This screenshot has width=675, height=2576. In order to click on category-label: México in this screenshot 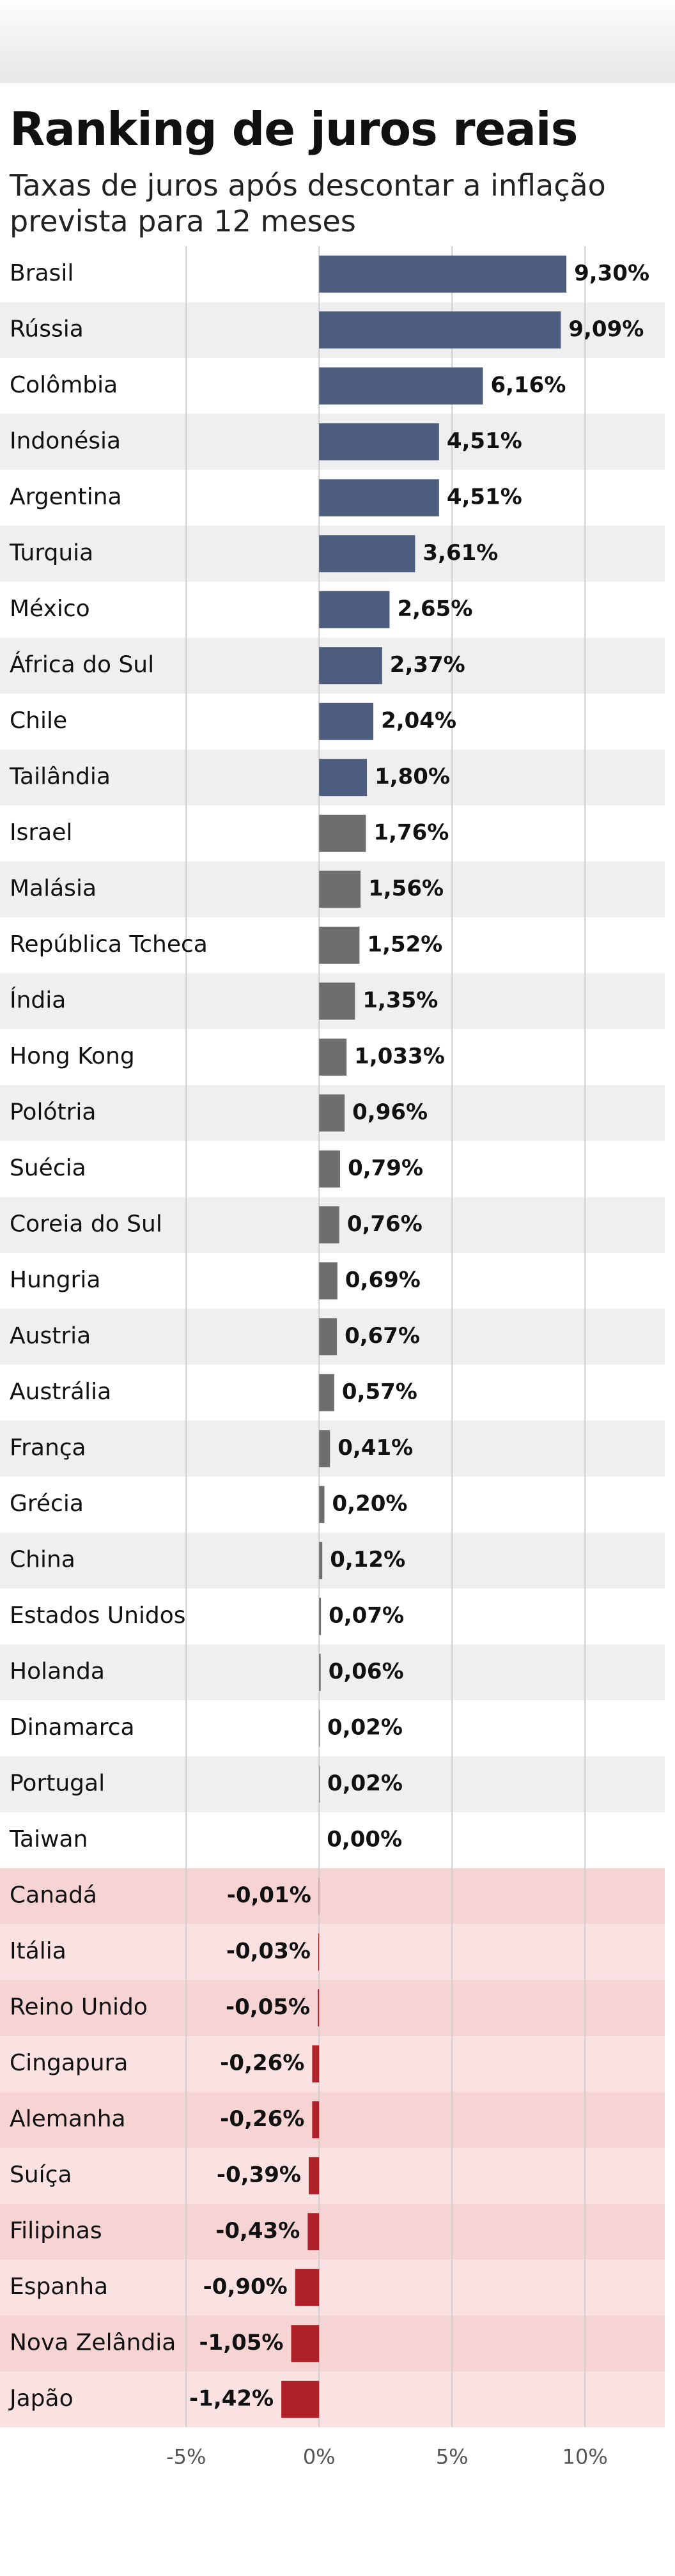, I will do `click(50, 609)`.